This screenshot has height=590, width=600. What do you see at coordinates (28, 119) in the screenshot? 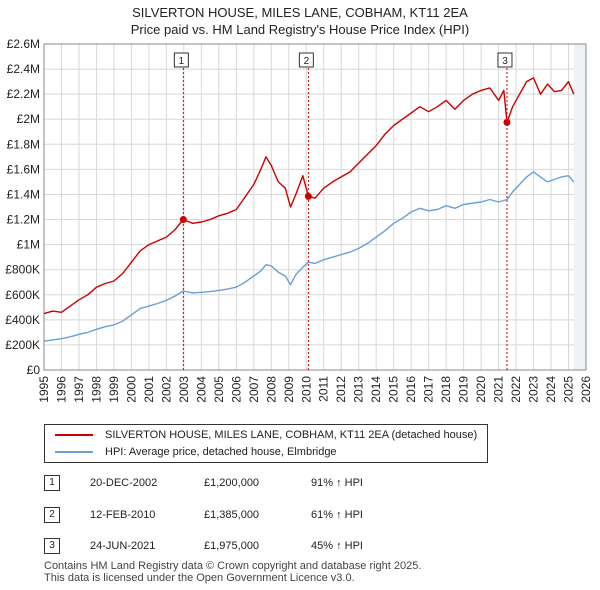
I see `y-tick-label: £2M` at bounding box center [28, 119].